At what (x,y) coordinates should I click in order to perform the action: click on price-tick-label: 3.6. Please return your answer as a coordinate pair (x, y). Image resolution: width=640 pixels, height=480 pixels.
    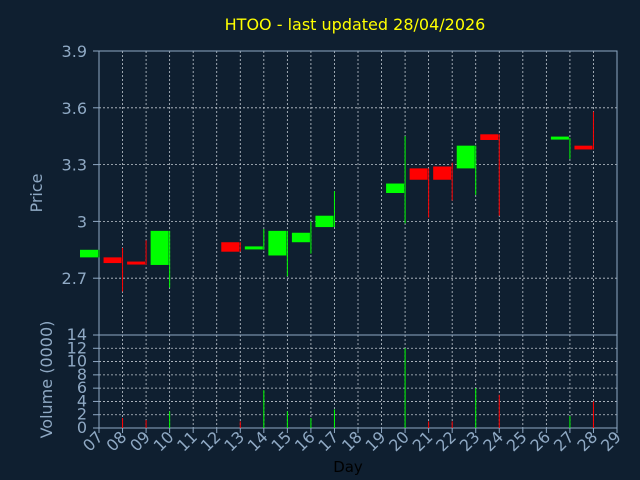
    Looking at the image, I should click on (74, 108).